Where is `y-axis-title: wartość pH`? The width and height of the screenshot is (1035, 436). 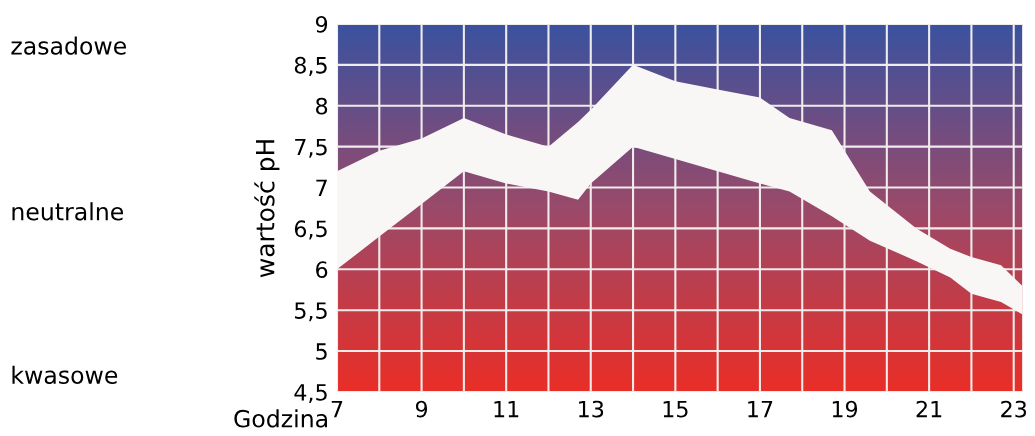
y-axis-title: wartość pH is located at coordinates (267, 209).